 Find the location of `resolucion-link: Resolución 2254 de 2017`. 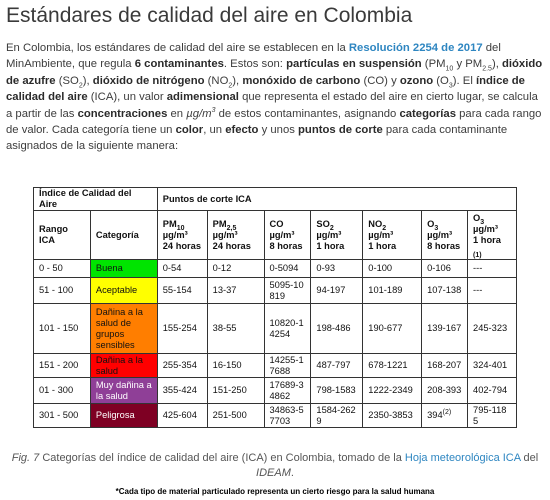

resolucion-link: Resolución 2254 de 2017 is located at coordinates (415, 48).